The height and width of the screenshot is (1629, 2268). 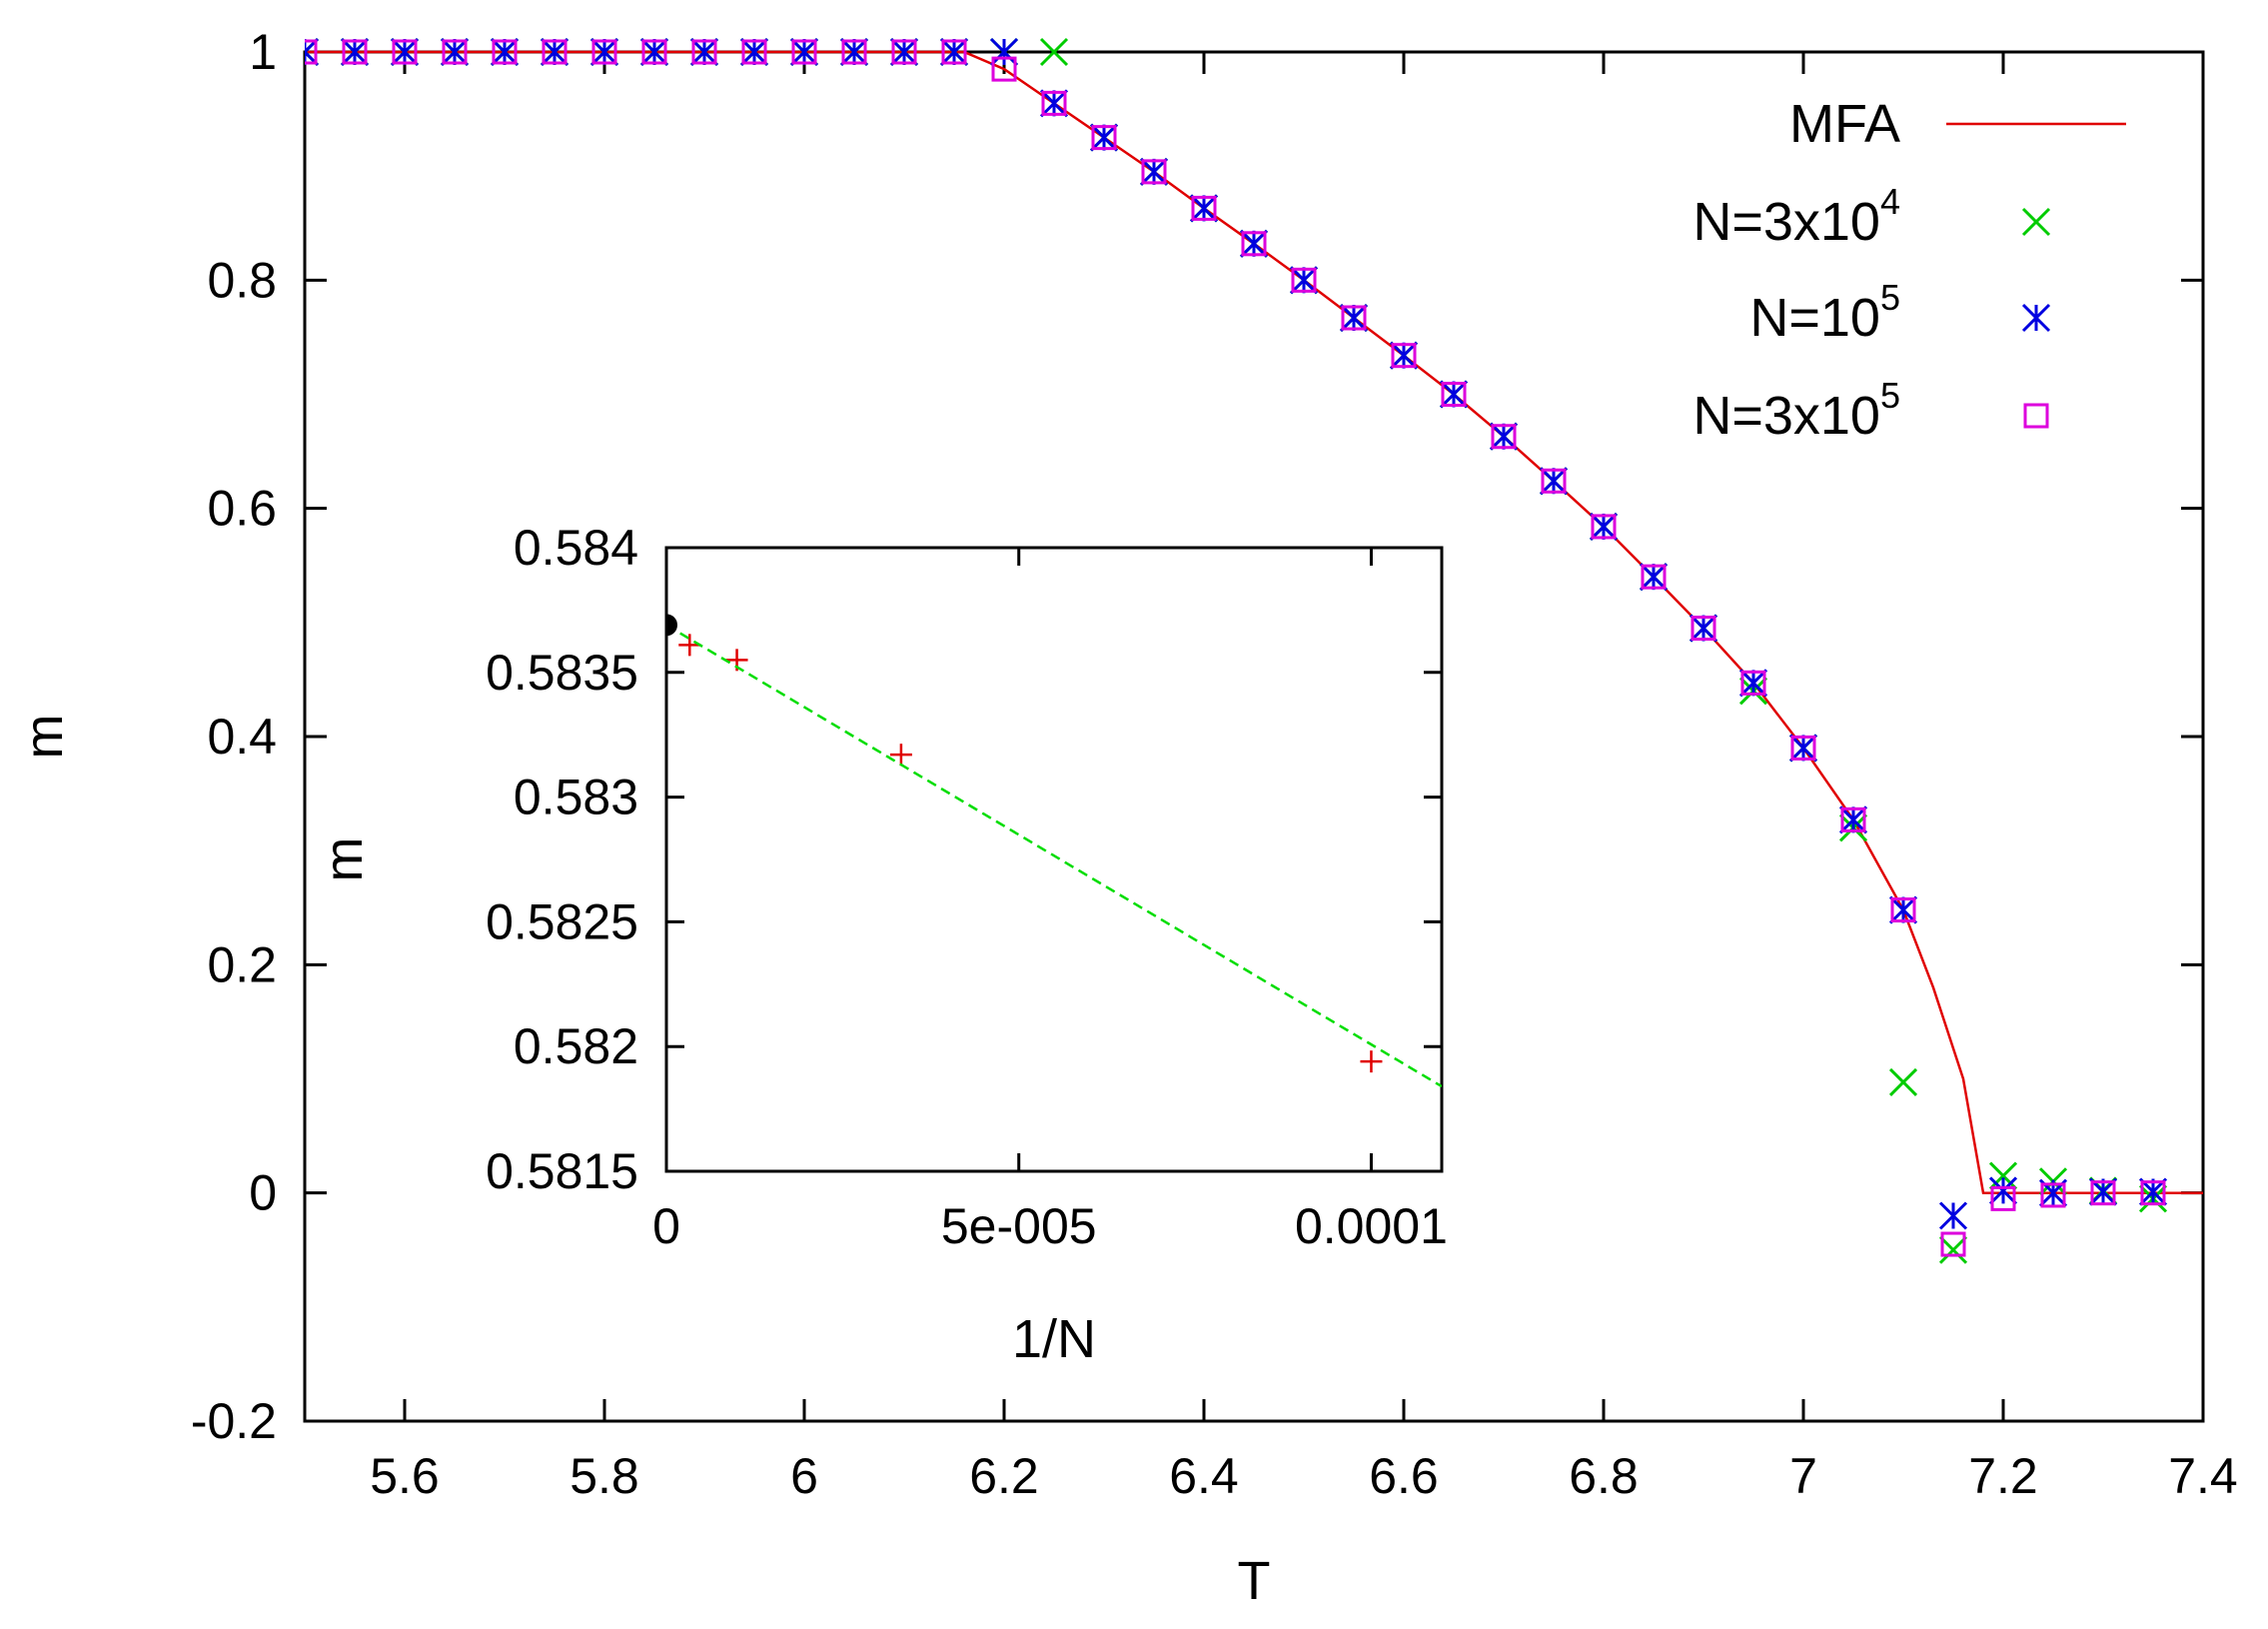 What do you see at coordinates (1371, 1226) in the screenshot?
I see `inset-plot-xtick-label: 0.0001` at bounding box center [1371, 1226].